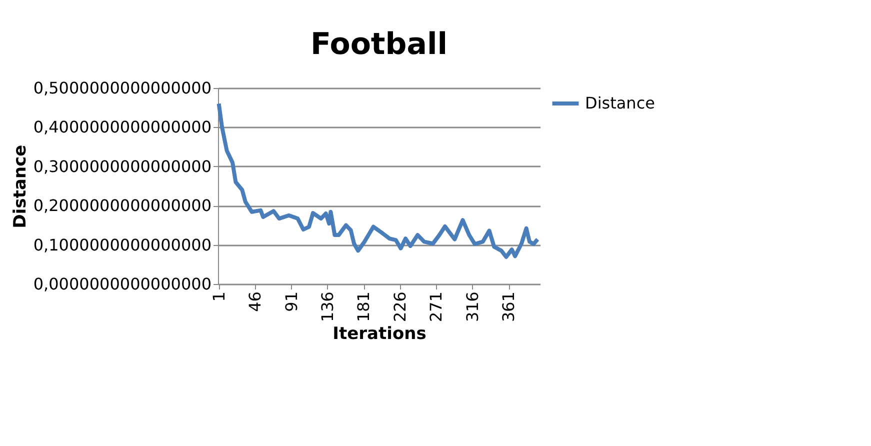  Describe the element at coordinates (218, 297) in the screenshot. I see `x-tick-label: 1` at that location.